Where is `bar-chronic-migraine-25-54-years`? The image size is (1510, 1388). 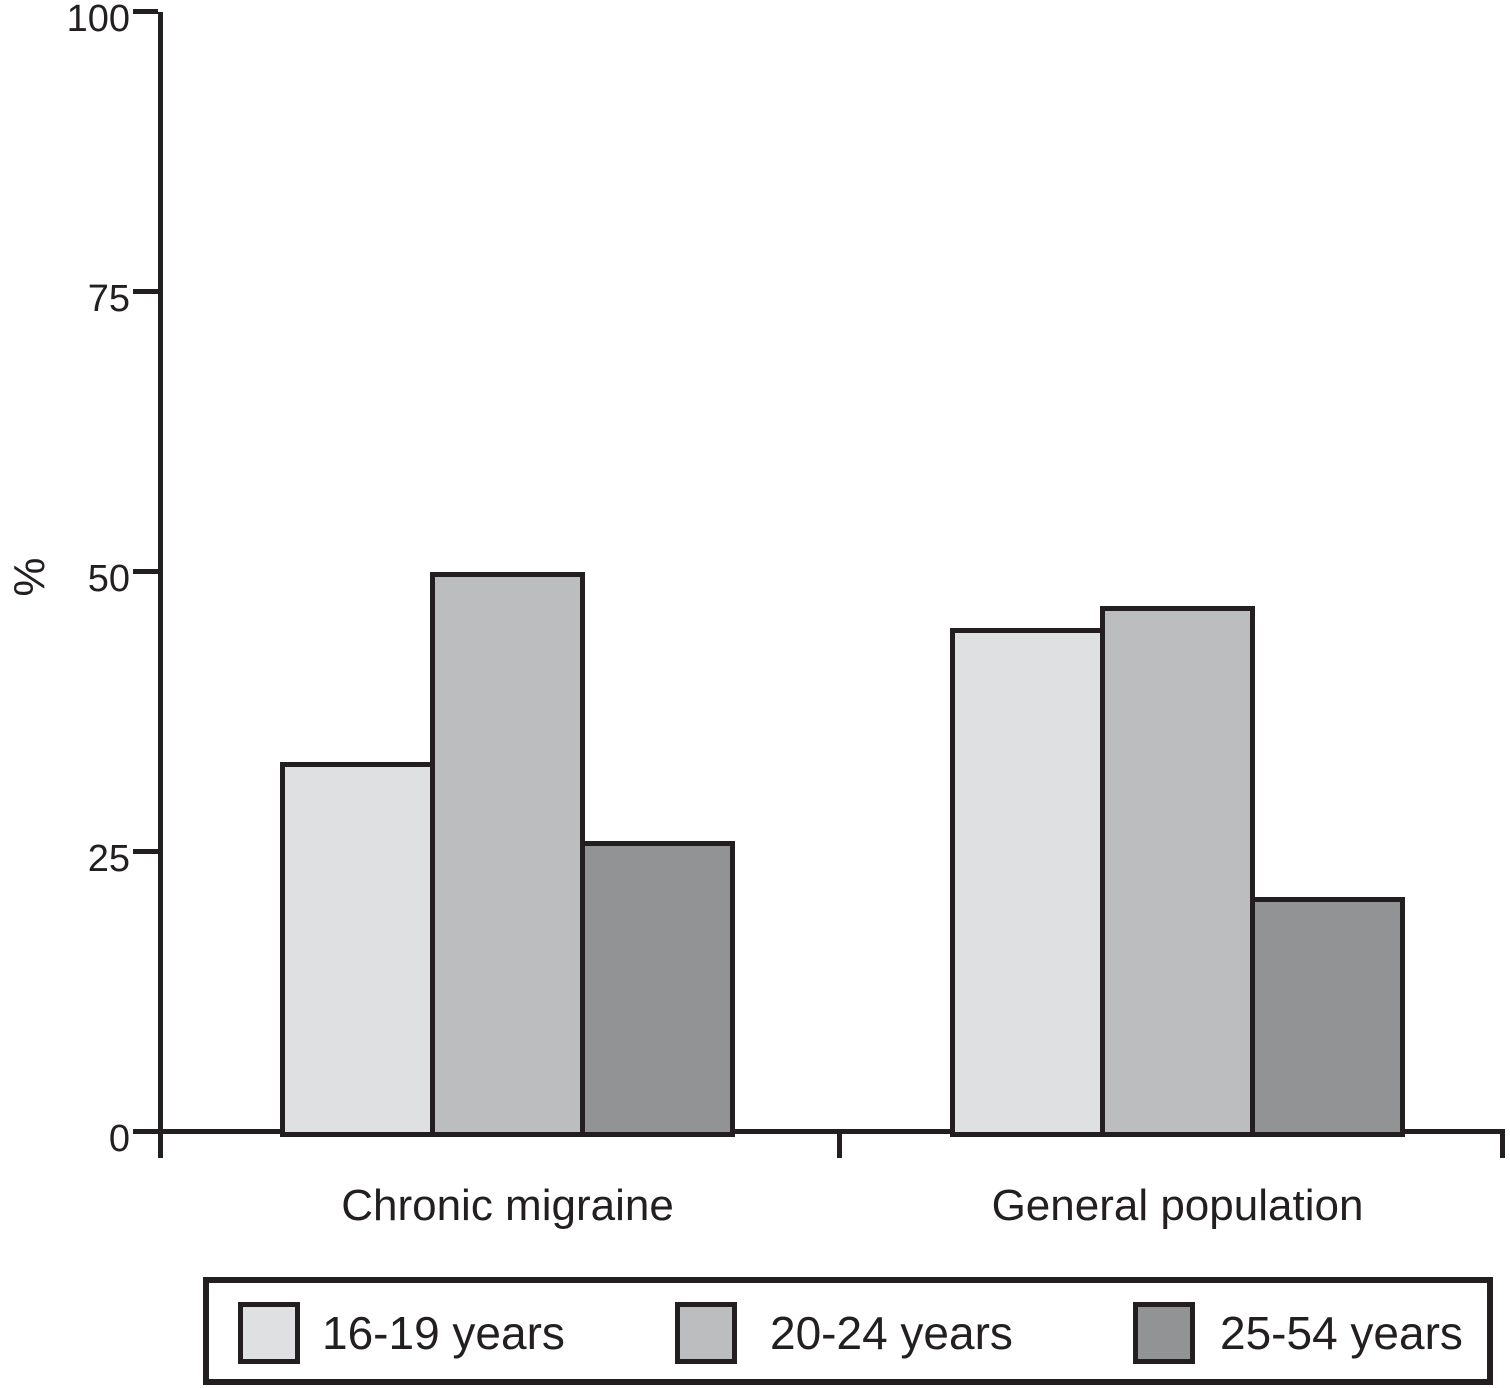 bar-chronic-migraine-25-54-years is located at coordinates (657, 988).